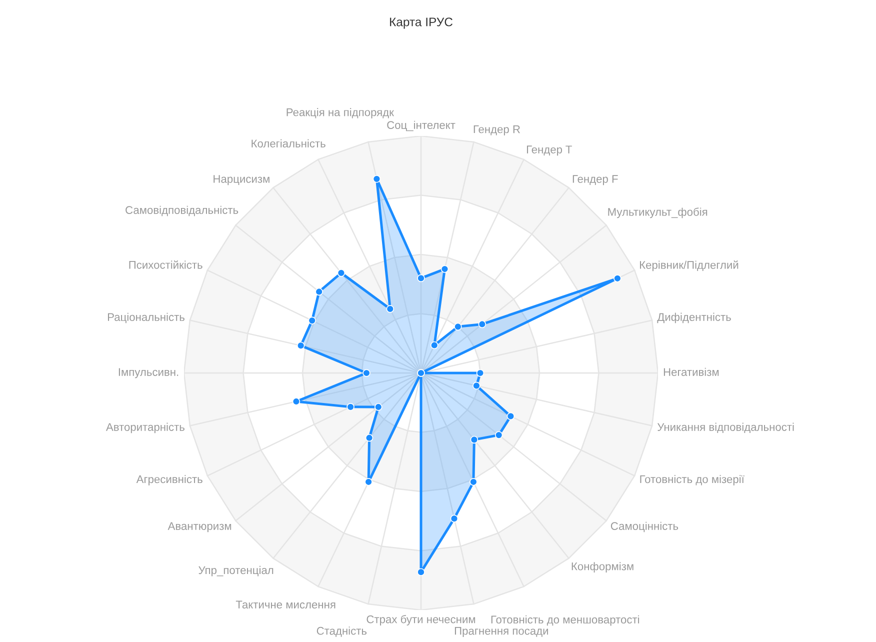 The width and height of the screenshot is (876, 642). What do you see at coordinates (148, 373) in the screenshot?
I see `spoke-label: Імпульсивн.` at bounding box center [148, 373].